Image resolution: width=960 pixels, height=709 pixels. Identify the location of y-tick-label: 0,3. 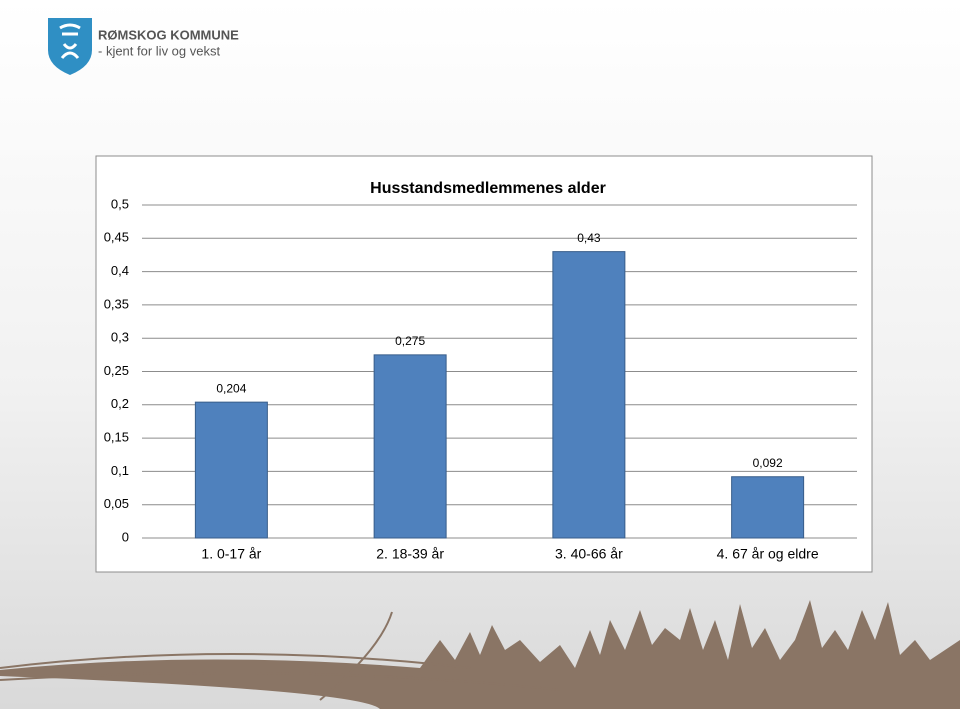
(120, 337).